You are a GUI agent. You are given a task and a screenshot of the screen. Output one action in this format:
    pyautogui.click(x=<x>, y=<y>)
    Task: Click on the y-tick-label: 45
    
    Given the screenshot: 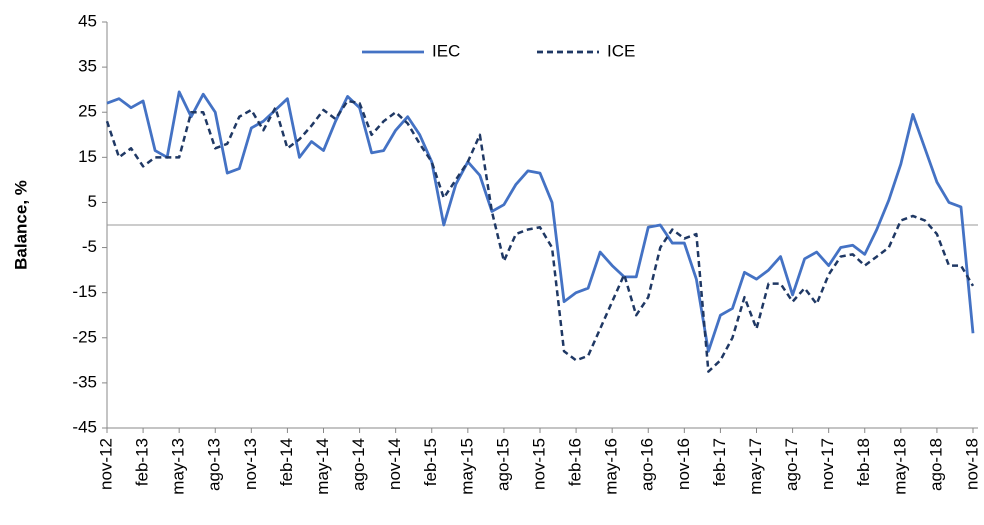 What is the action you would take?
    pyautogui.click(x=87, y=20)
    